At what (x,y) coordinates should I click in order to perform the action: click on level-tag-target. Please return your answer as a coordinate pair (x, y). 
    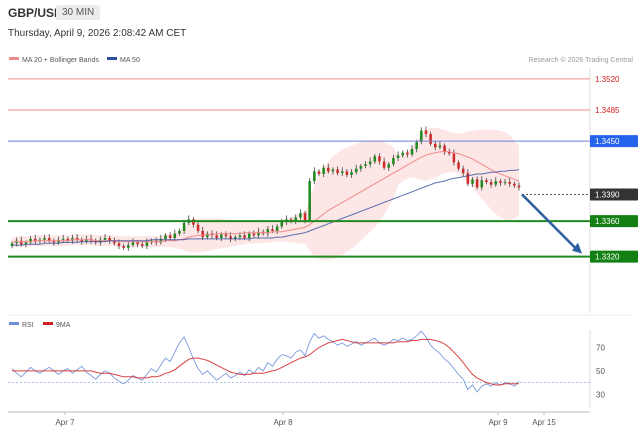
    Looking at the image, I should click on (614, 256).